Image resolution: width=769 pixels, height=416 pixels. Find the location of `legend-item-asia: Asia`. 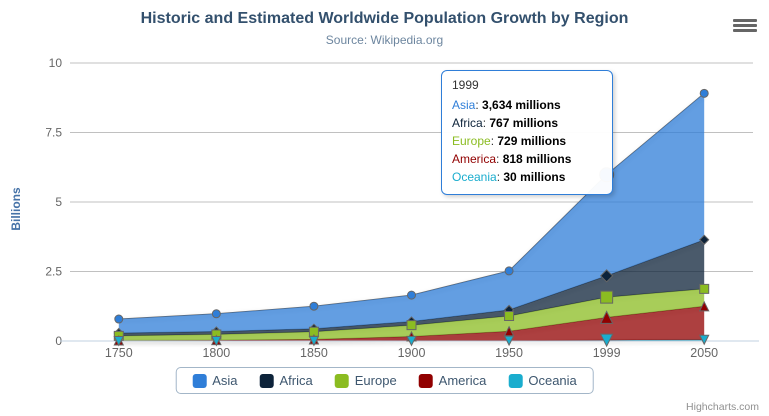

legend-item-asia: Asia is located at coordinates (215, 380).